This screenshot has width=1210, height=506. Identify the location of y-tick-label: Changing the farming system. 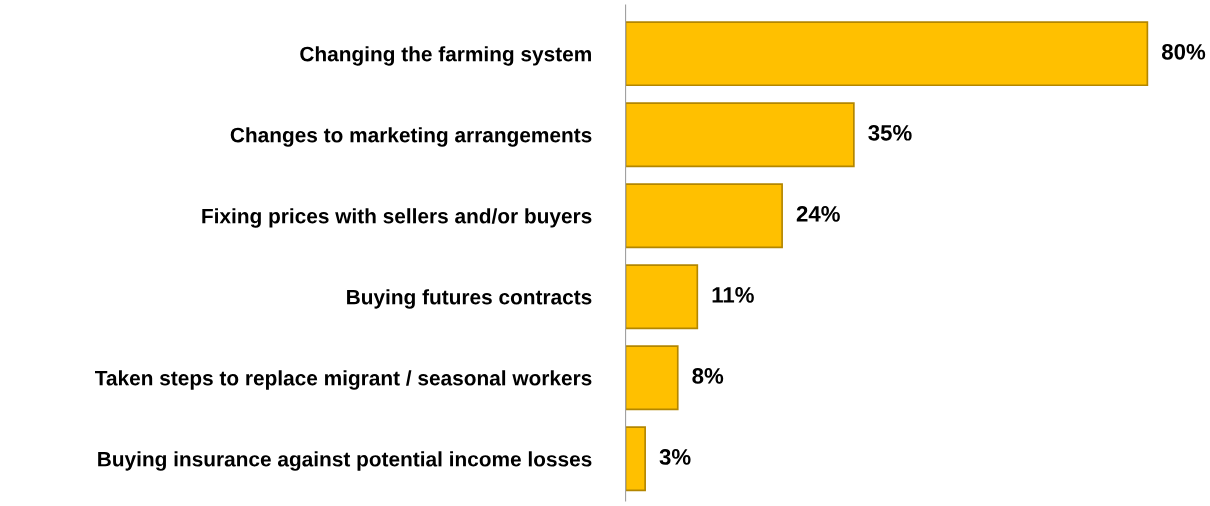
(445, 56).